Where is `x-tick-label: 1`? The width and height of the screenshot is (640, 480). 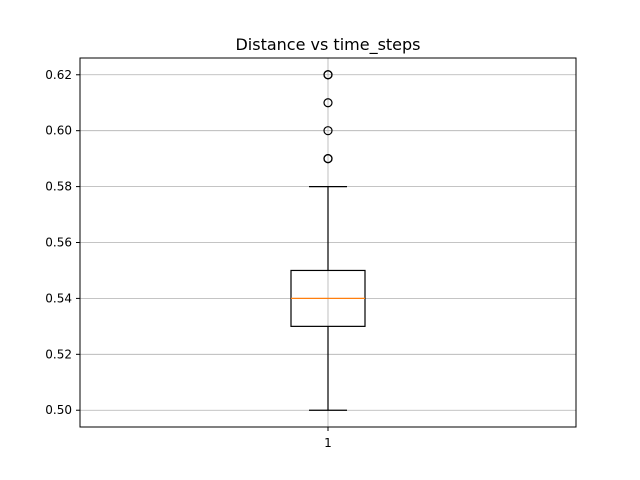
x-tick-label: 1 is located at coordinates (328, 443).